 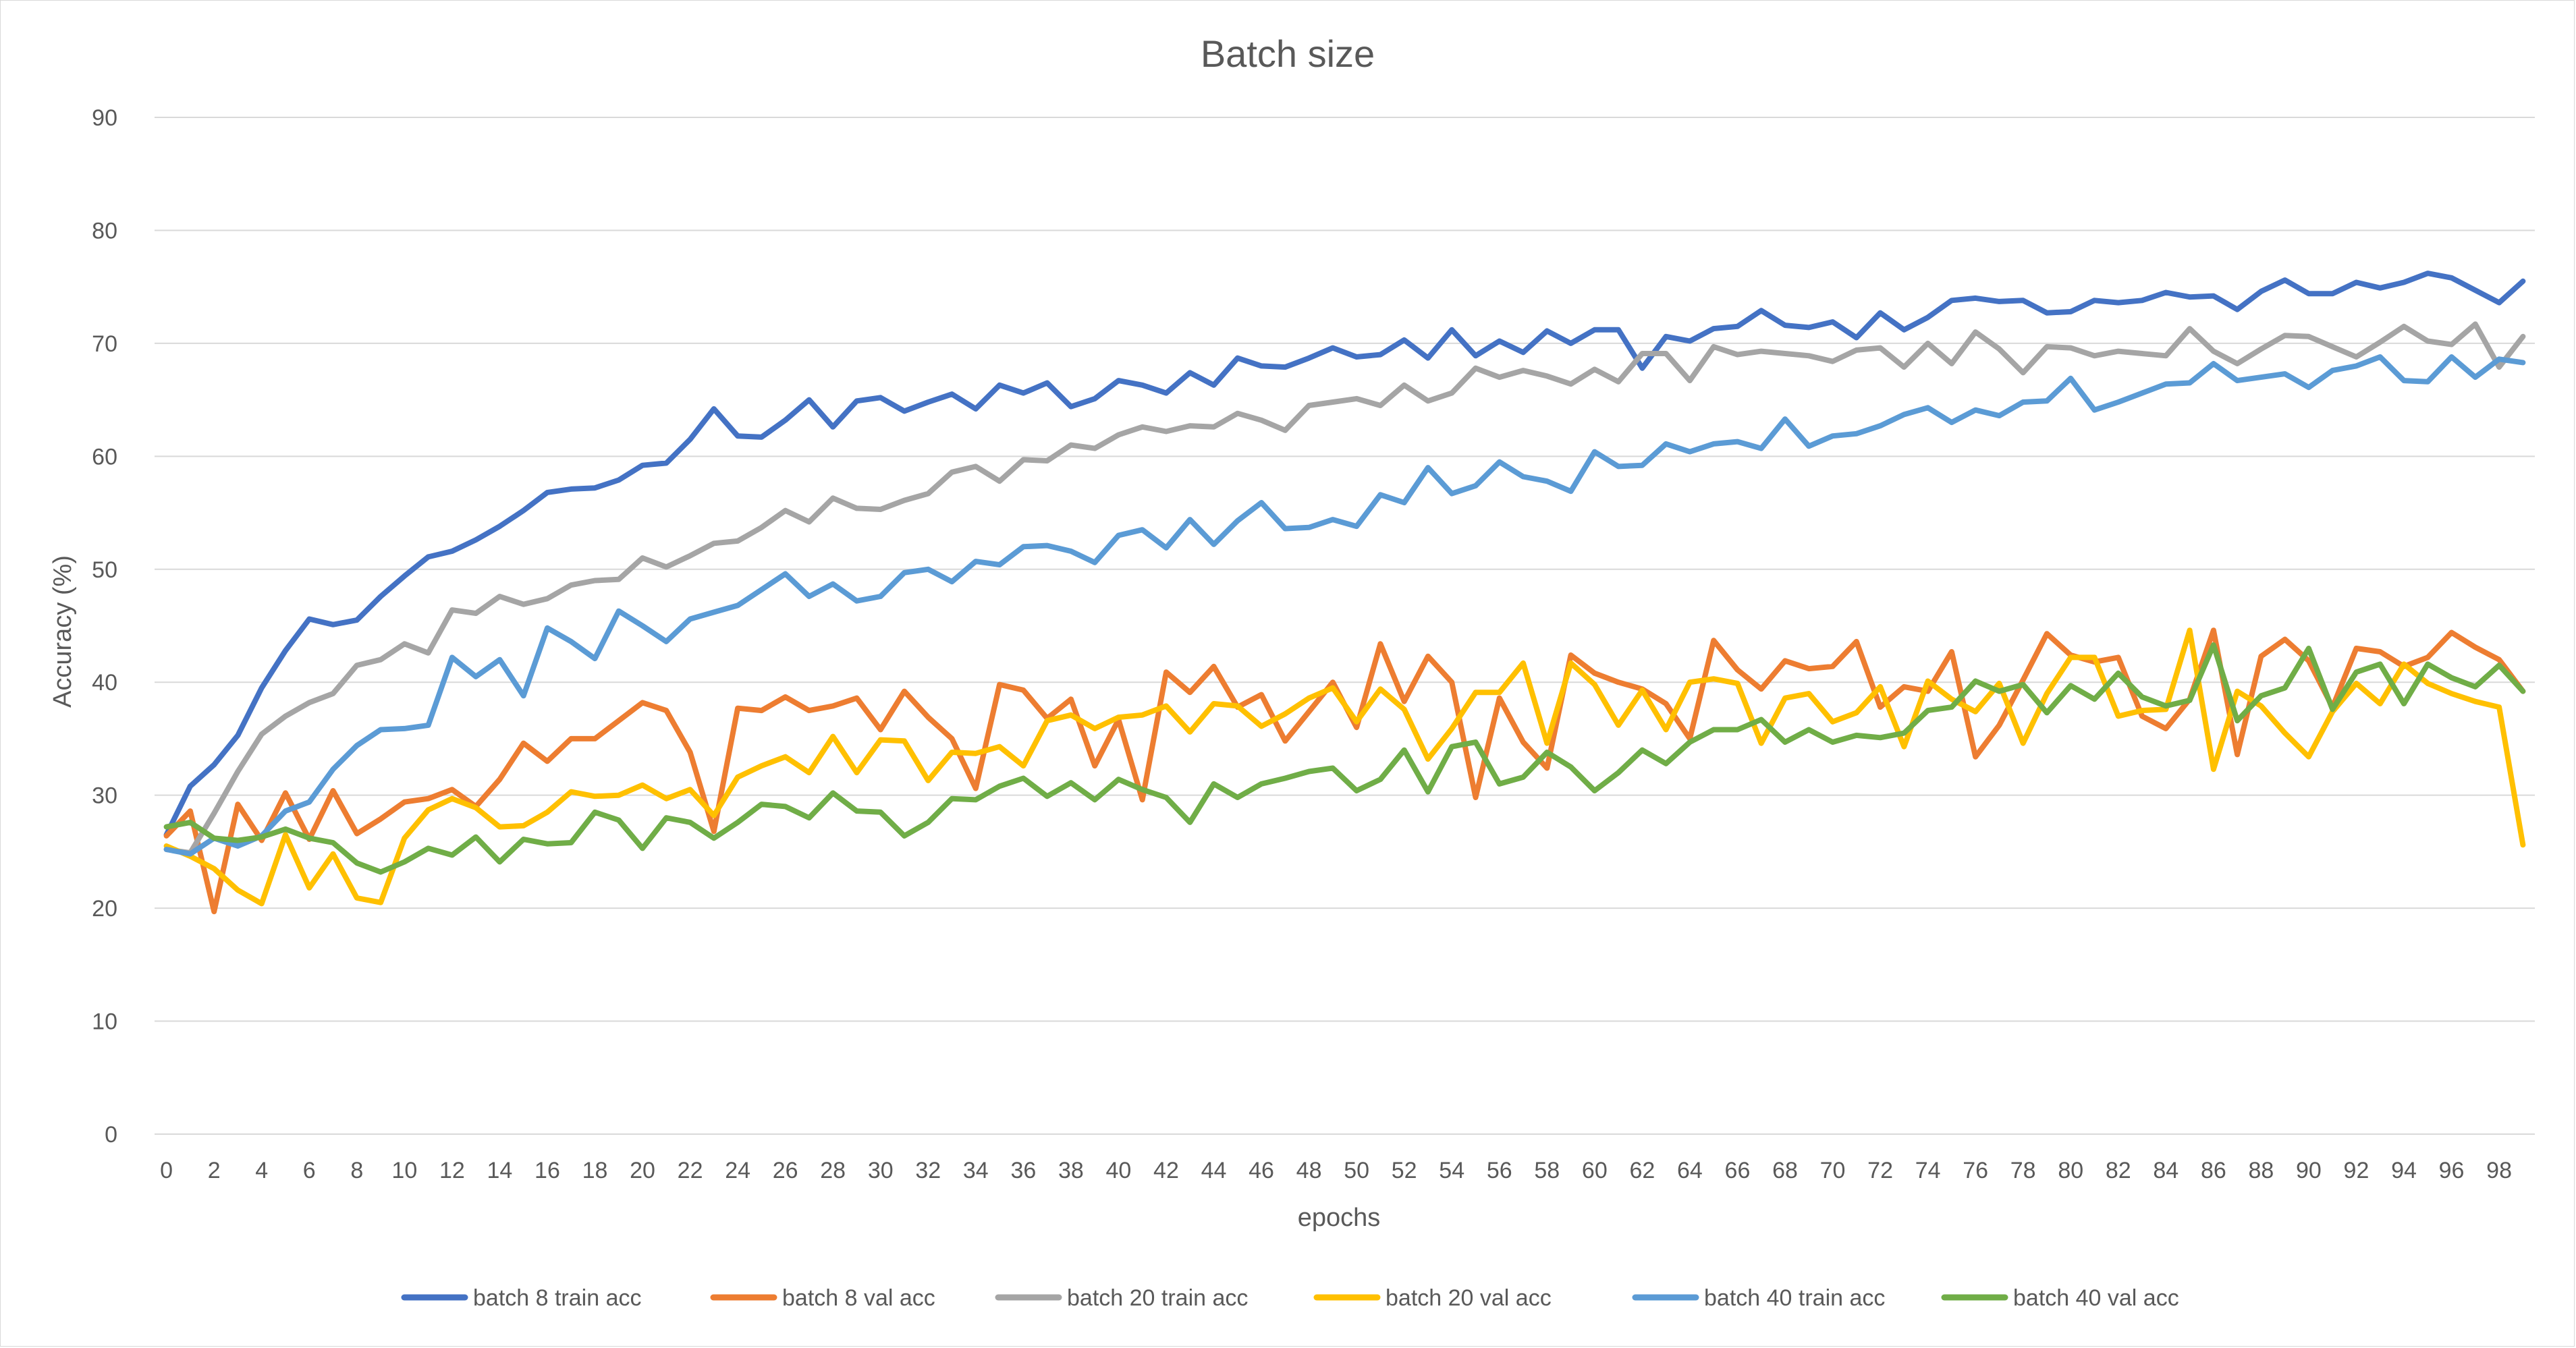 I want to click on legend-label: batch 40 train acc, so click(x=1794, y=1298).